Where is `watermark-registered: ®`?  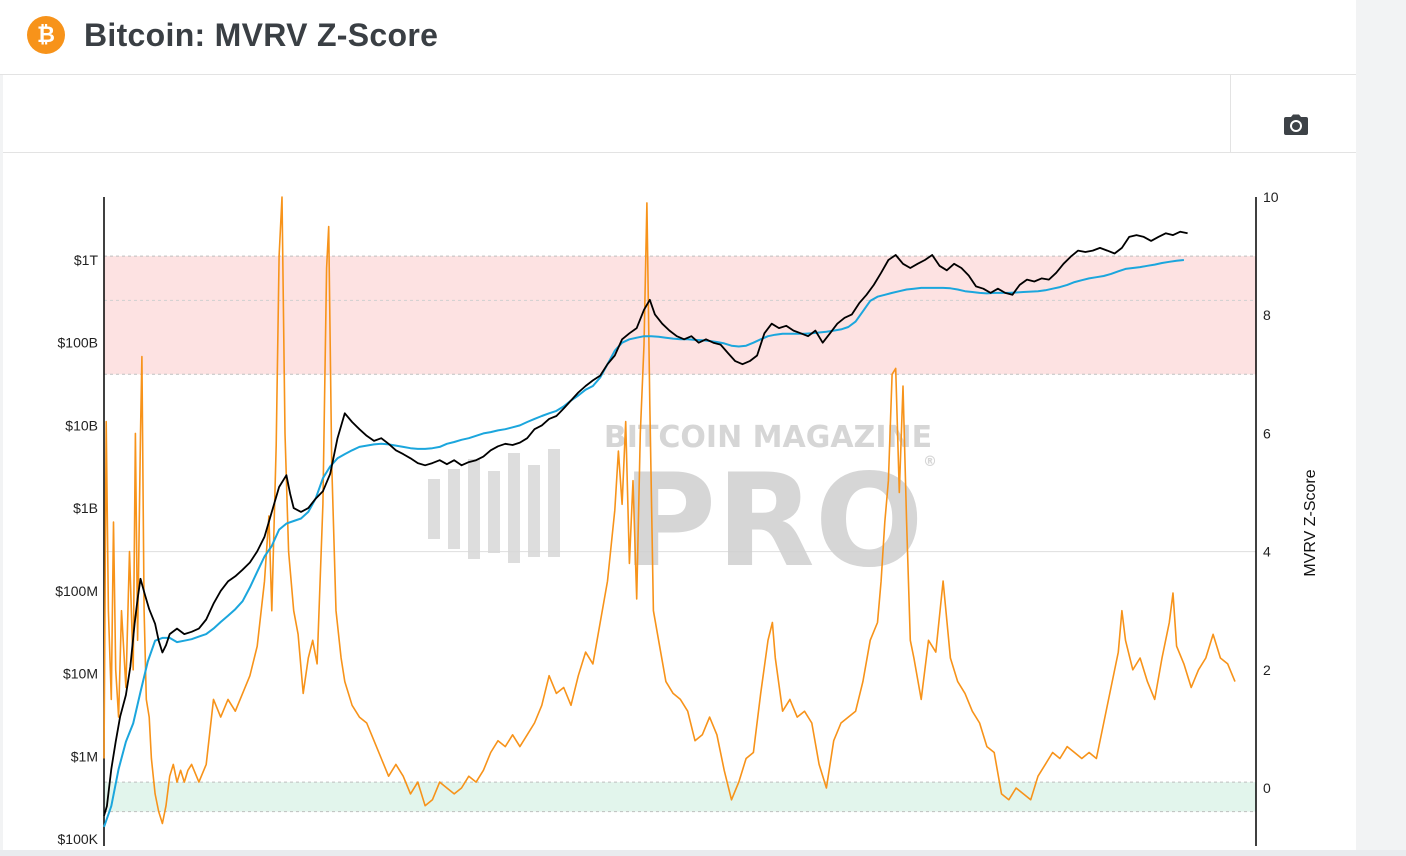 watermark-registered: ® is located at coordinates (930, 462).